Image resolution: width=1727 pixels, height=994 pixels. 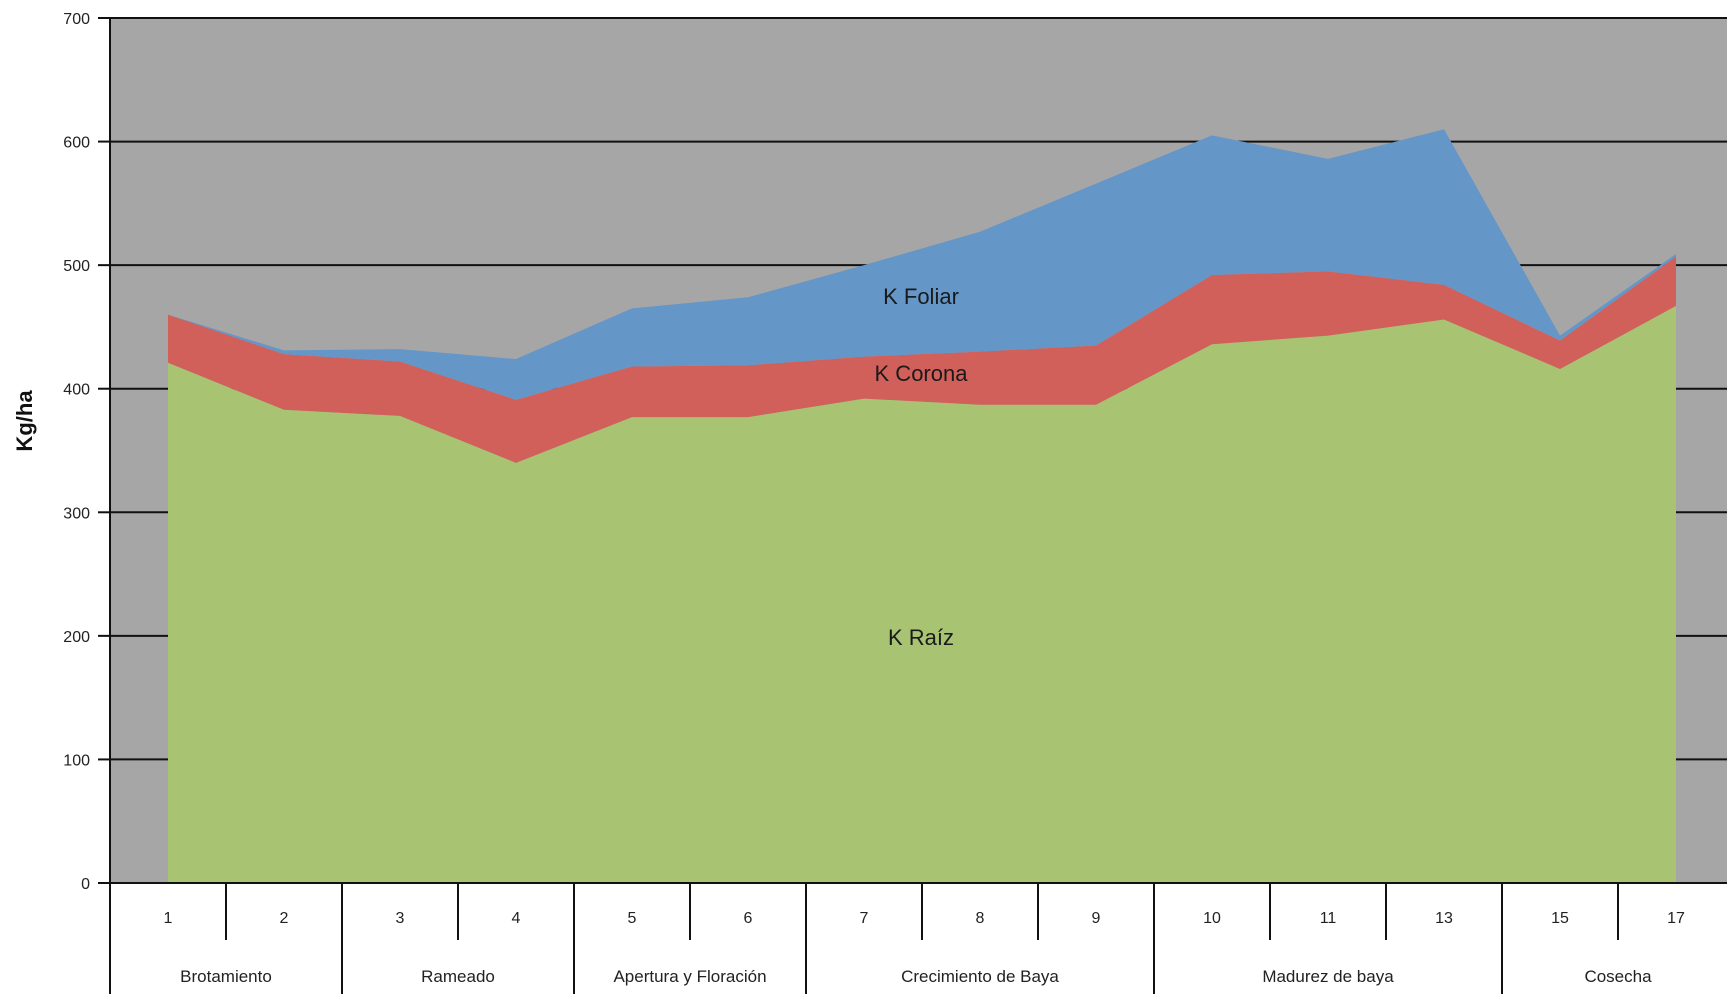 What do you see at coordinates (76, 266) in the screenshot?
I see `y-tick-label: 500` at bounding box center [76, 266].